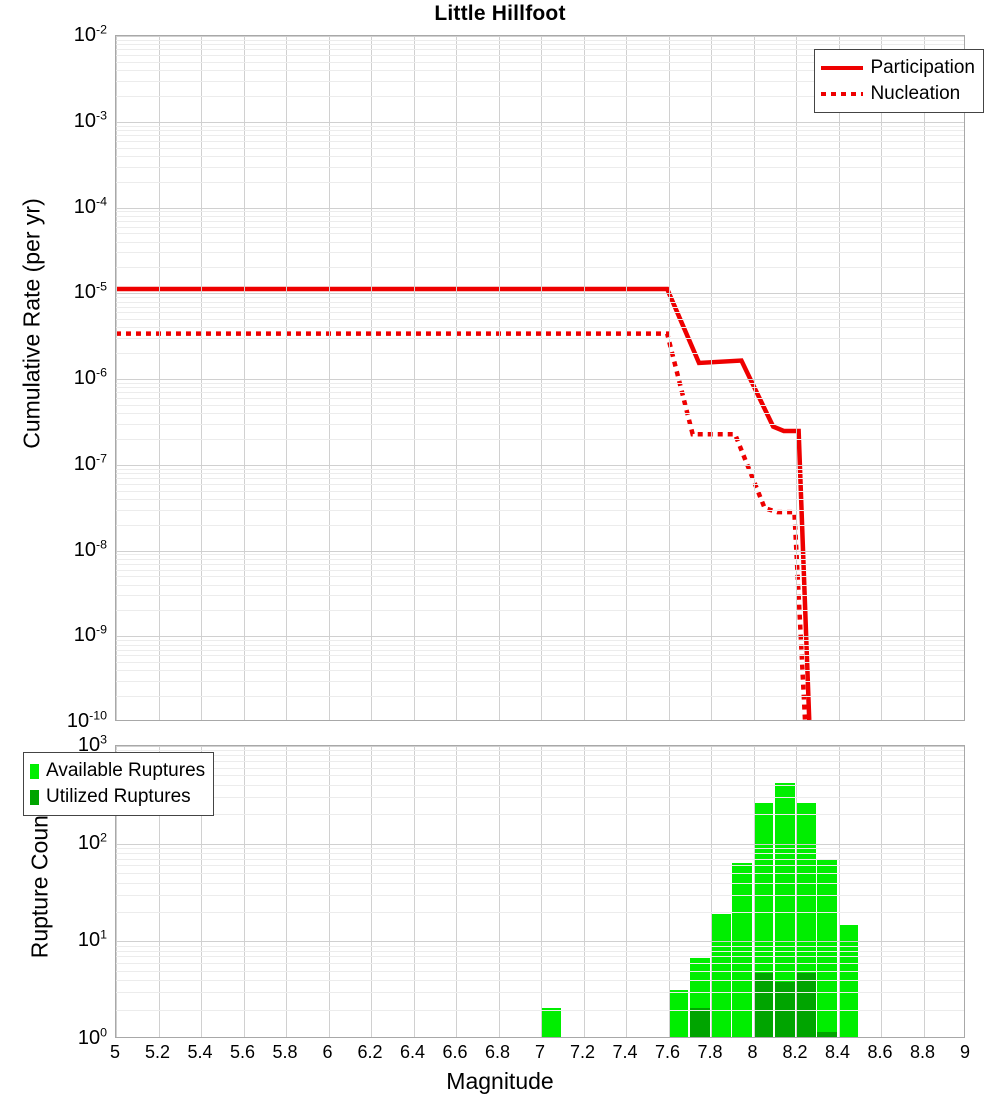  Describe the element at coordinates (880, 1052) in the screenshot. I see `x-tick-label: 8.6` at that location.